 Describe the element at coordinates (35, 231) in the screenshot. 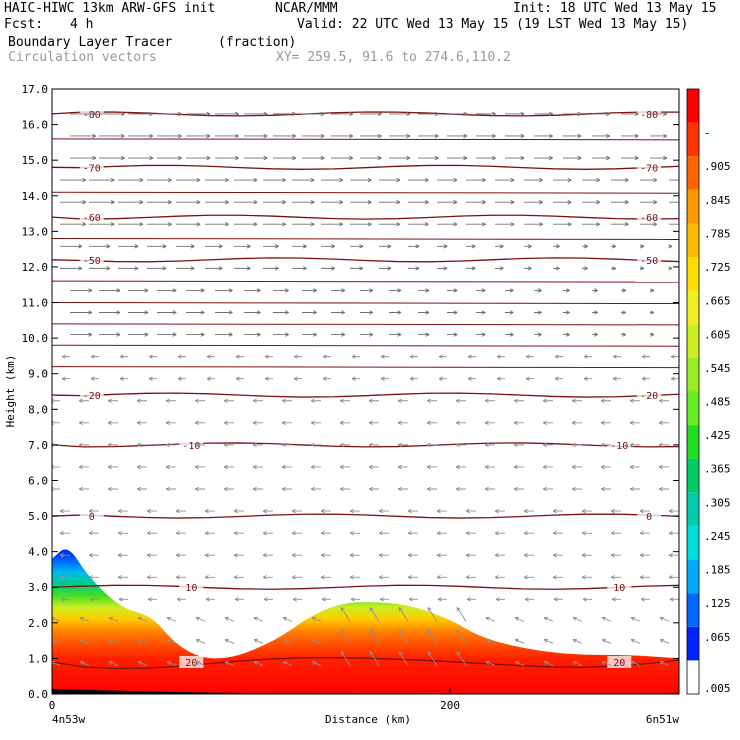

I see `y-tick-label: 13.0` at that location.